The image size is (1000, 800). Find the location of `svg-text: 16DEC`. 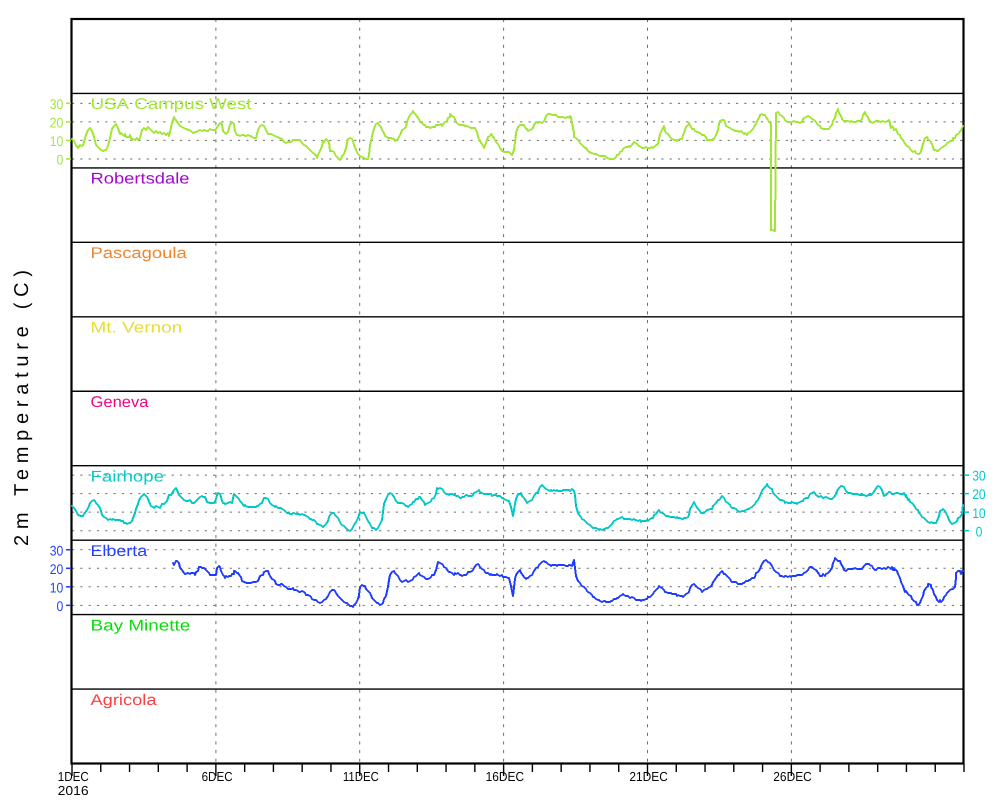

svg-text: 16DEC is located at coordinates (505, 776).